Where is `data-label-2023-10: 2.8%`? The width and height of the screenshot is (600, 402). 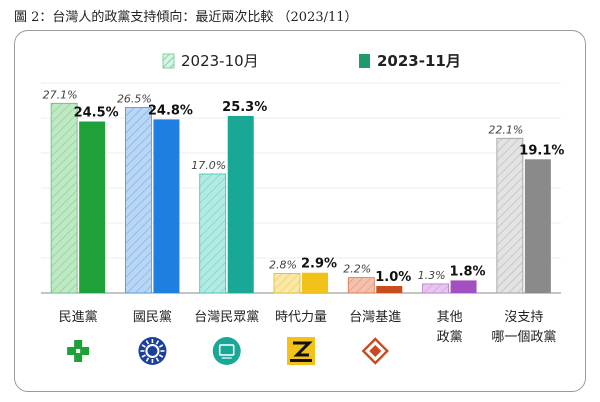 data-label-2023-10: 2.8% is located at coordinates (283, 264).